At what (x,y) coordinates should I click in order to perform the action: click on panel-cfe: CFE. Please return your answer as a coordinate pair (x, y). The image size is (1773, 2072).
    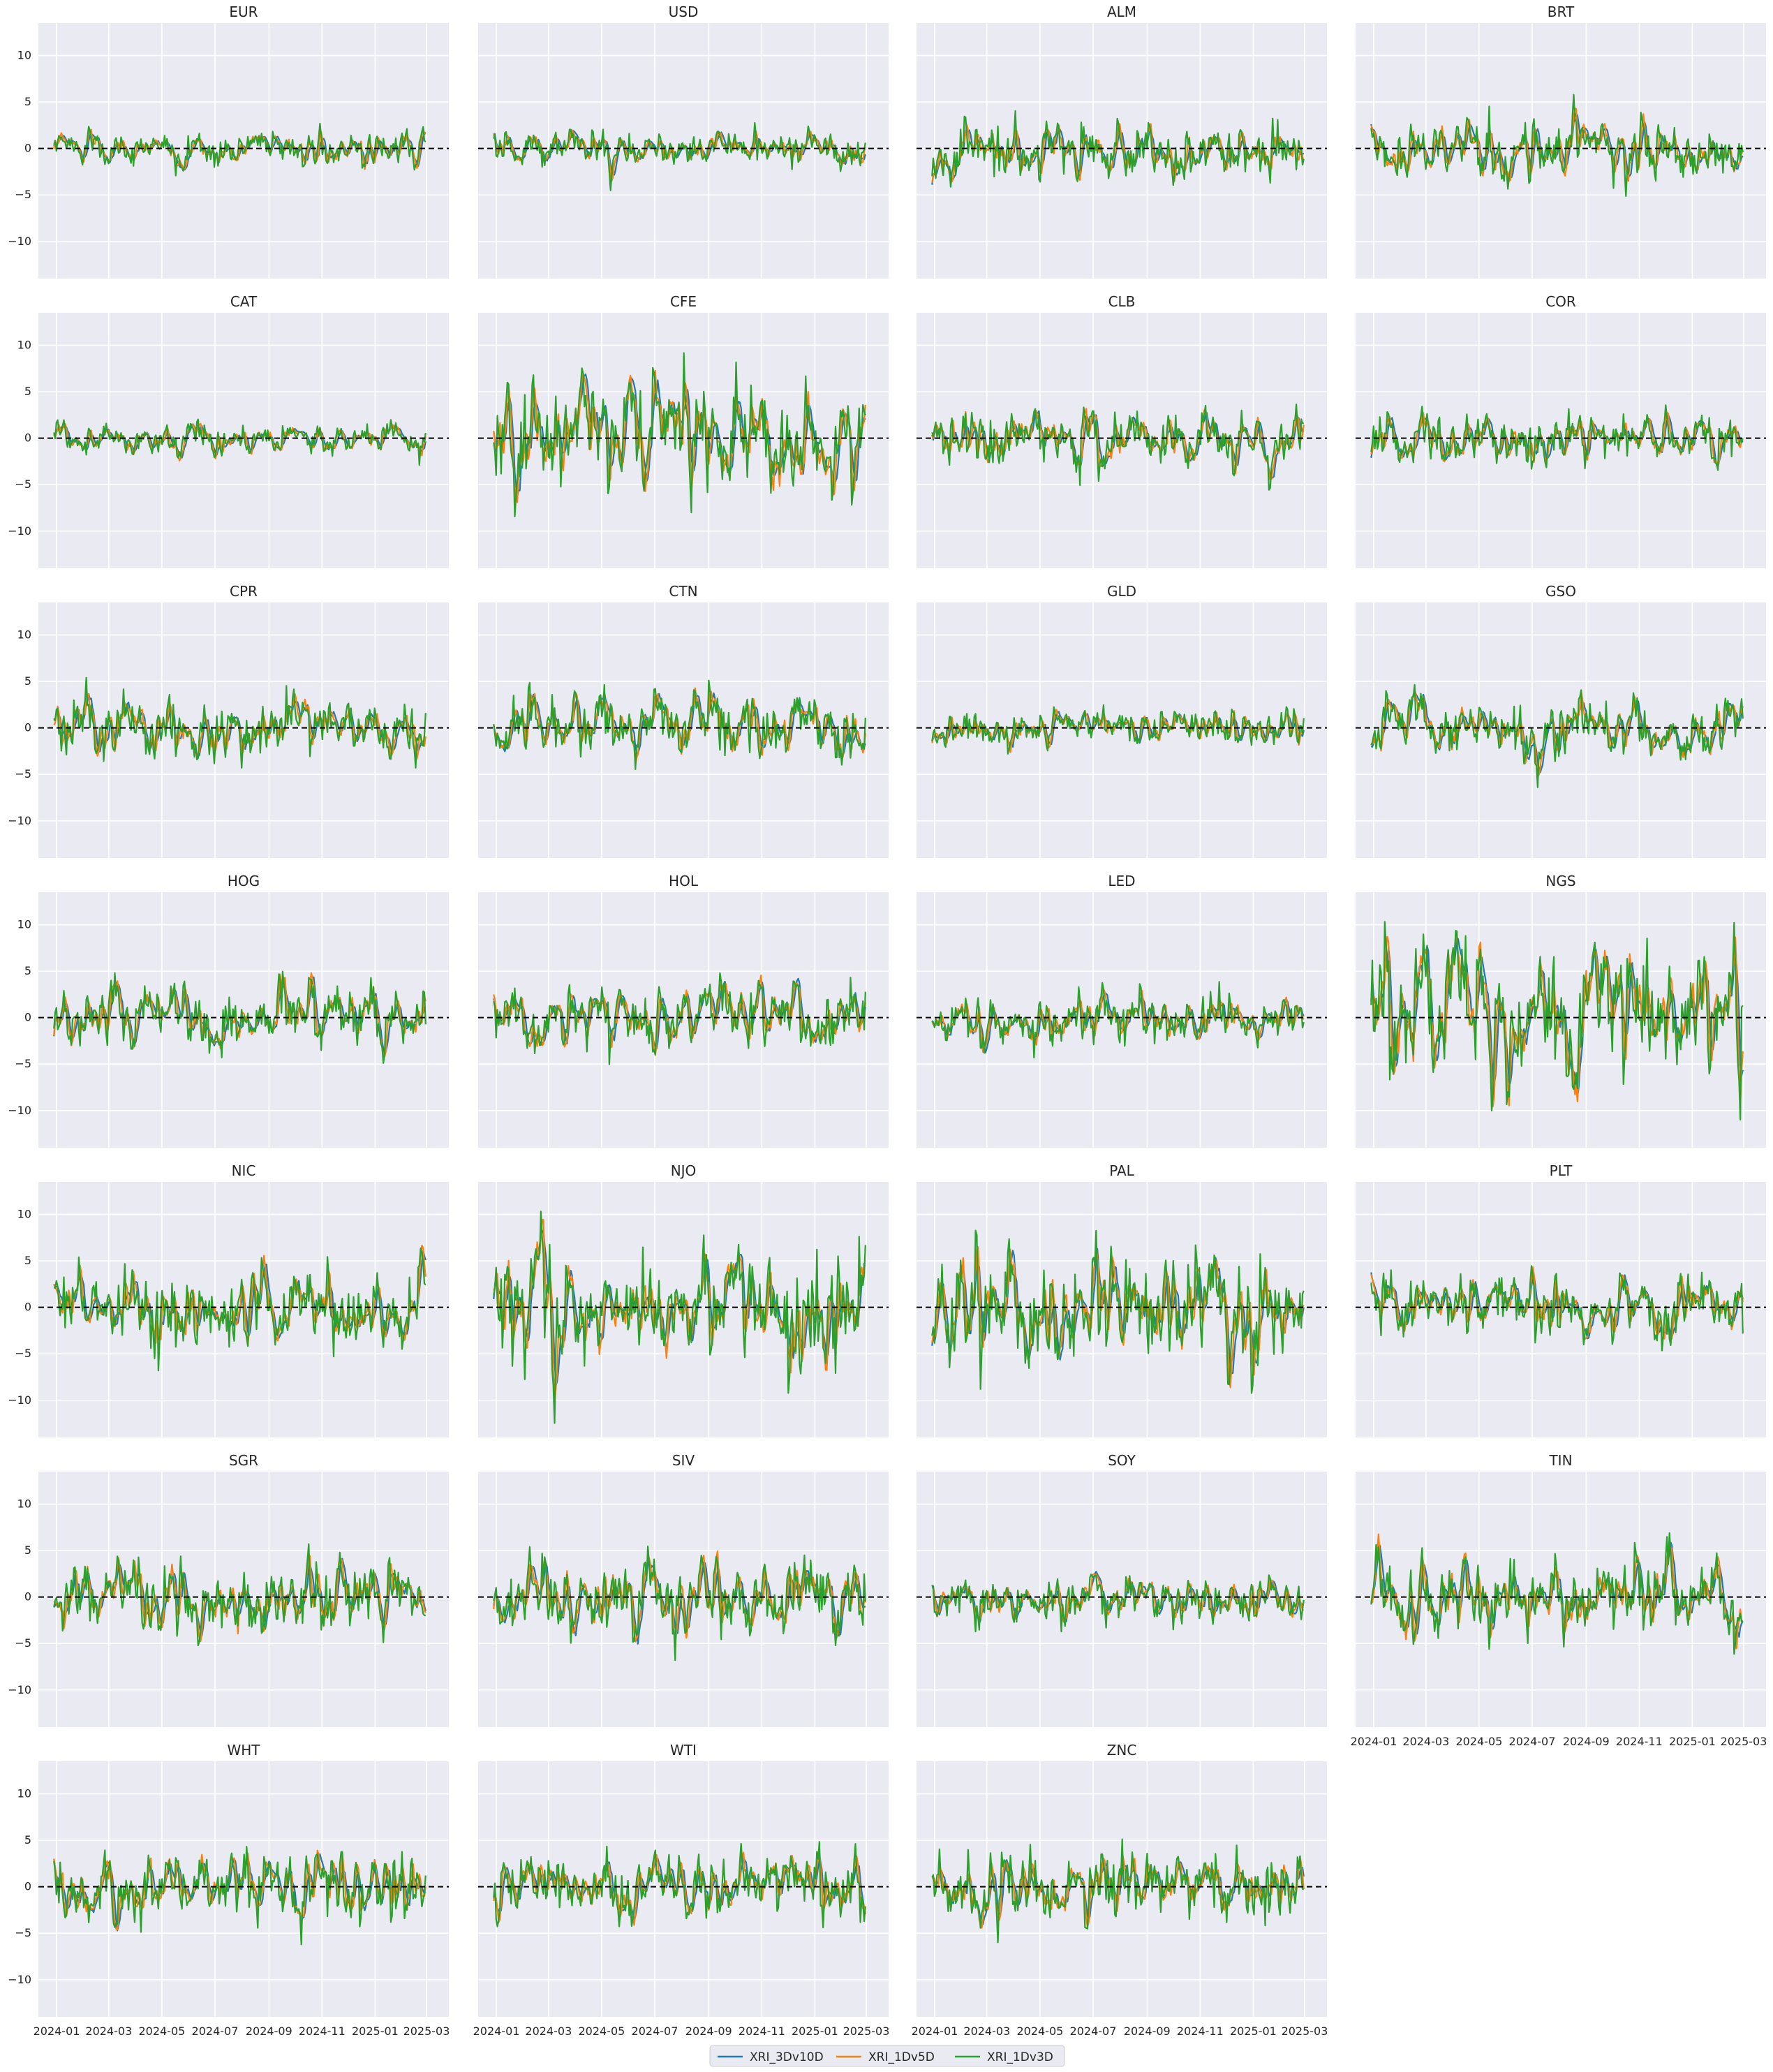
    Looking at the image, I should click on (683, 430).